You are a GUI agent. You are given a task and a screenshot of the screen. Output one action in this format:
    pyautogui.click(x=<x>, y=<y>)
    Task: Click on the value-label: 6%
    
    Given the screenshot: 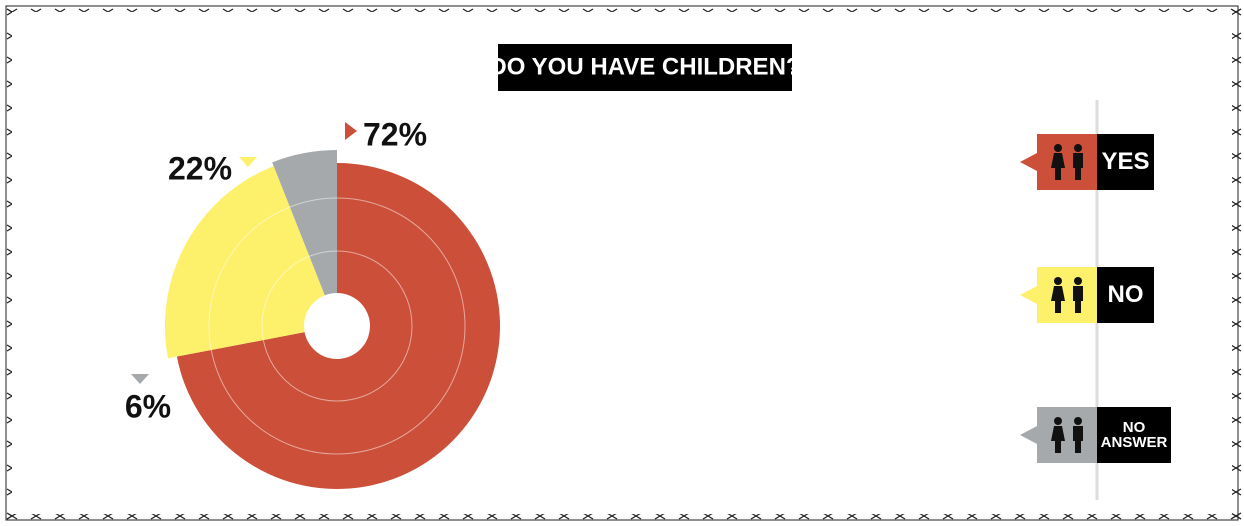 What is the action you would take?
    pyautogui.click(x=148, y=406)
    